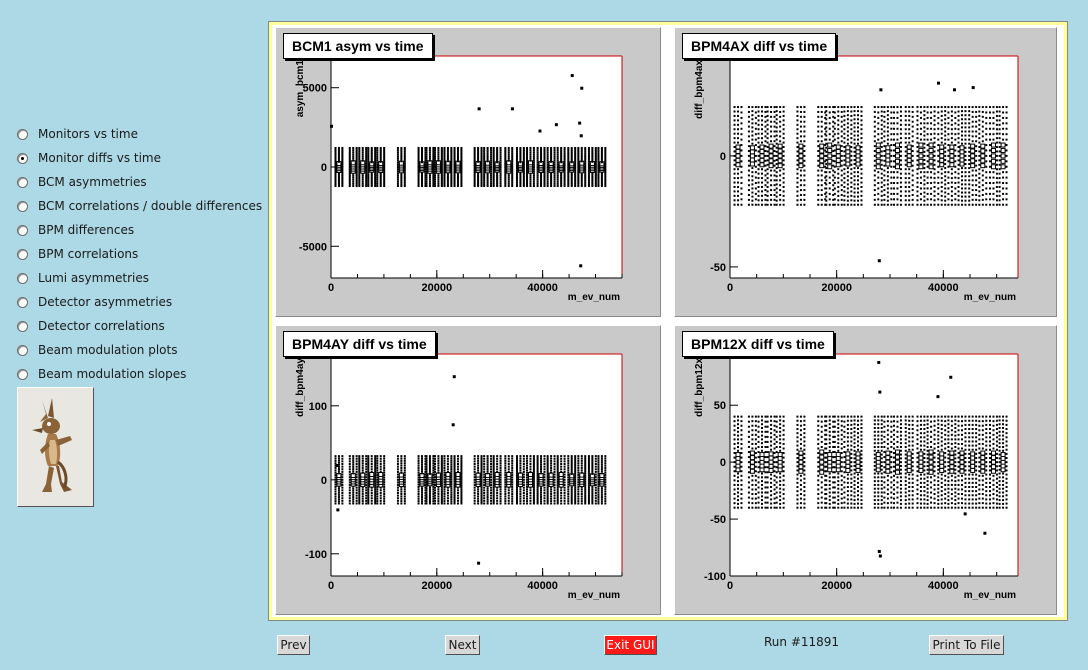 The height and width of the screenshot is (670, 1088). What do you see at coordinates (139, 350) in the screenshot?
I see `menu-item-9: Beam modulation plots` at bounding box center [139, 350].